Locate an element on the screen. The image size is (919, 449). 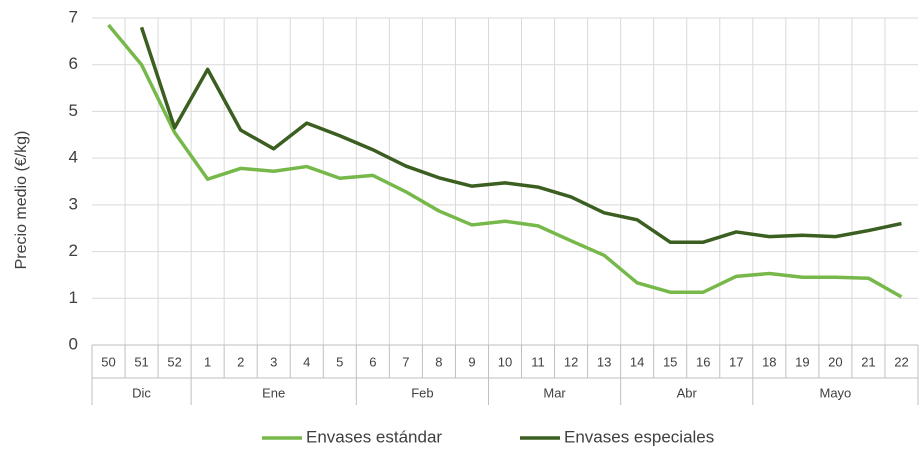
x-tick-label: 4 is located at coordinates (306, 361).